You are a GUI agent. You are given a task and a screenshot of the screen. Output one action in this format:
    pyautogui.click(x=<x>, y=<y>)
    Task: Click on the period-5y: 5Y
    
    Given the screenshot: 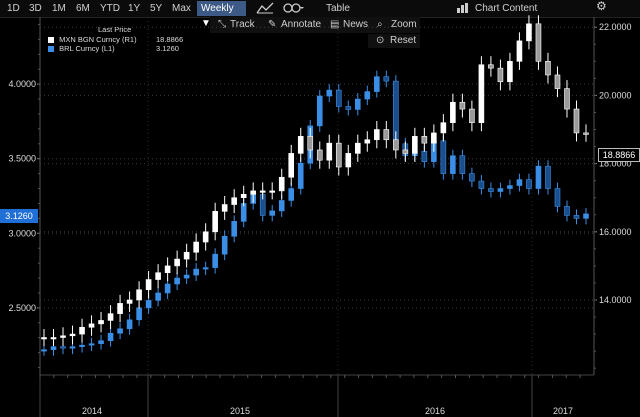 What is the action you would take?
    pyautogui.click(x=156, y=8)
    